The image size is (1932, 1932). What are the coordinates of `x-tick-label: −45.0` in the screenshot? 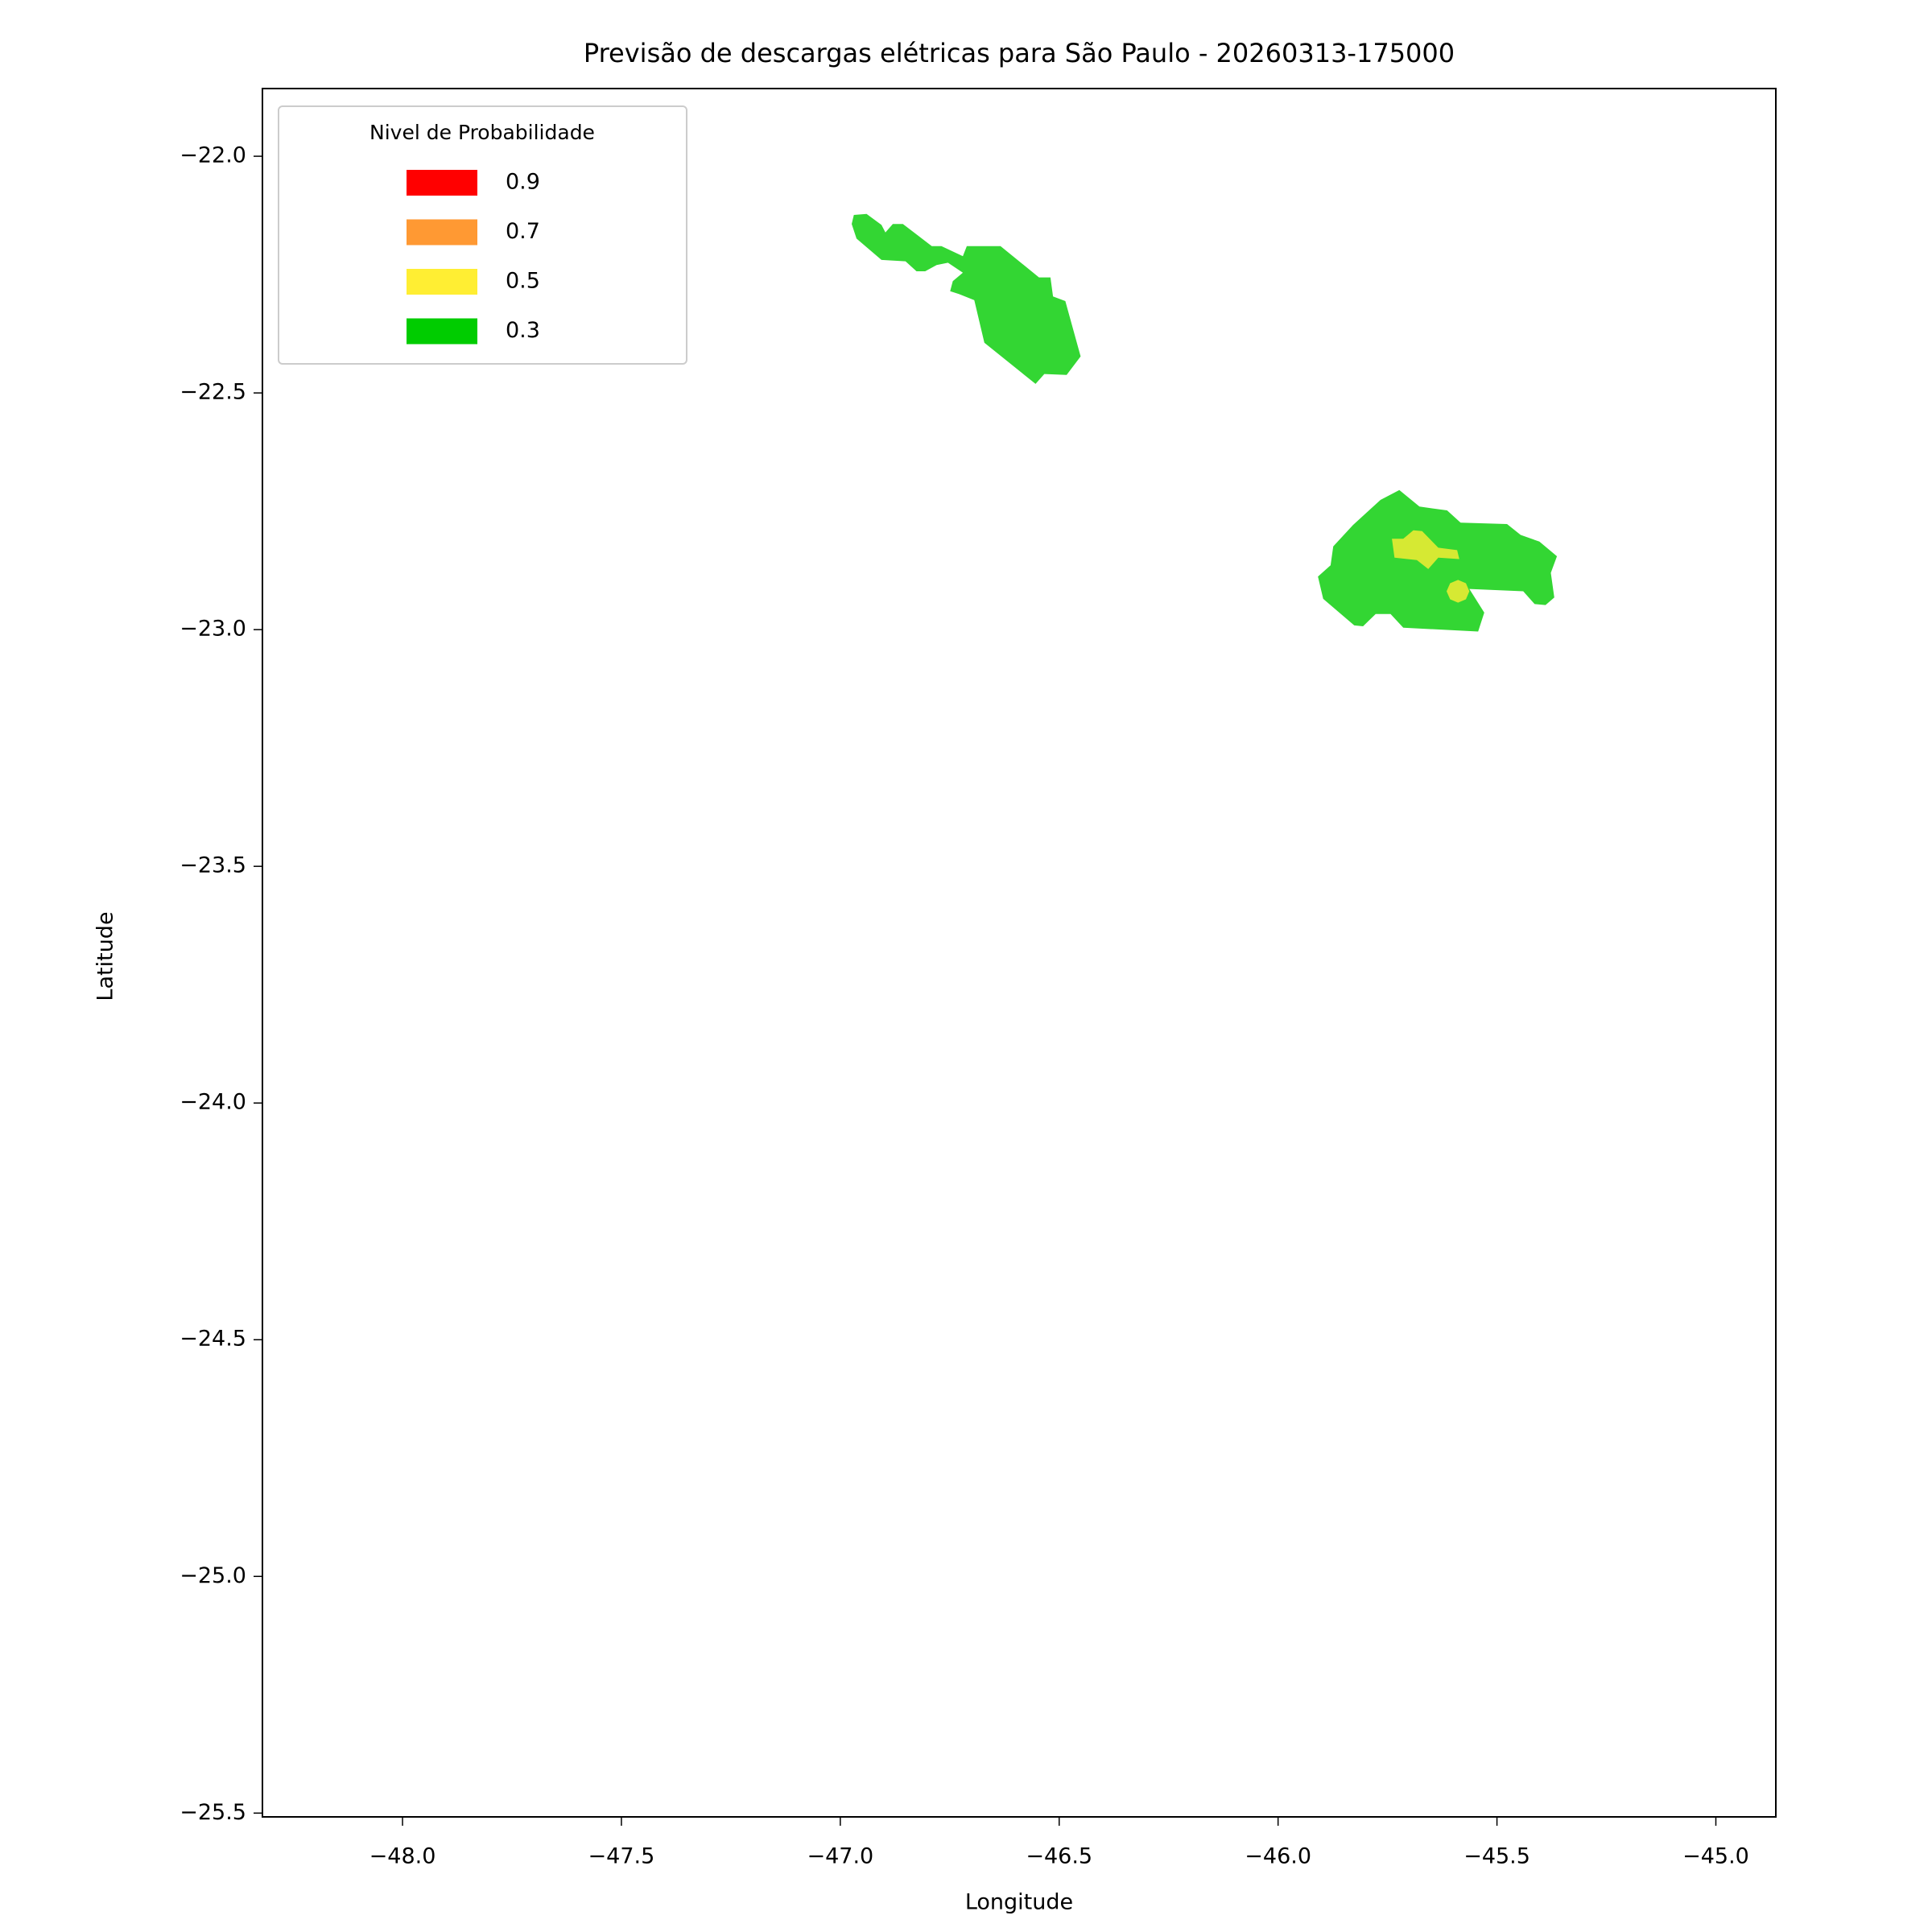 It's located at (1715, 1856).